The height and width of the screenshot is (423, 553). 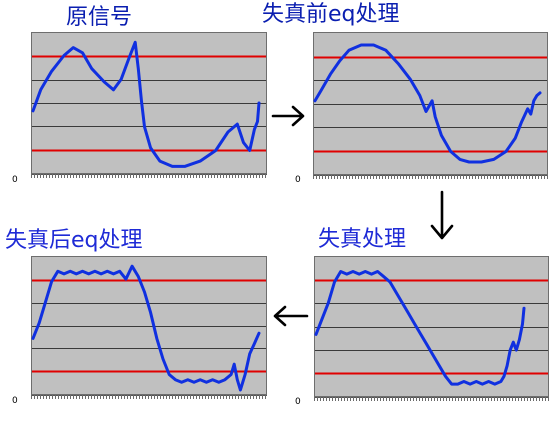 I want to click on panel-title-pre-eq: 失真前eq处理, so click(x=331, y=14).